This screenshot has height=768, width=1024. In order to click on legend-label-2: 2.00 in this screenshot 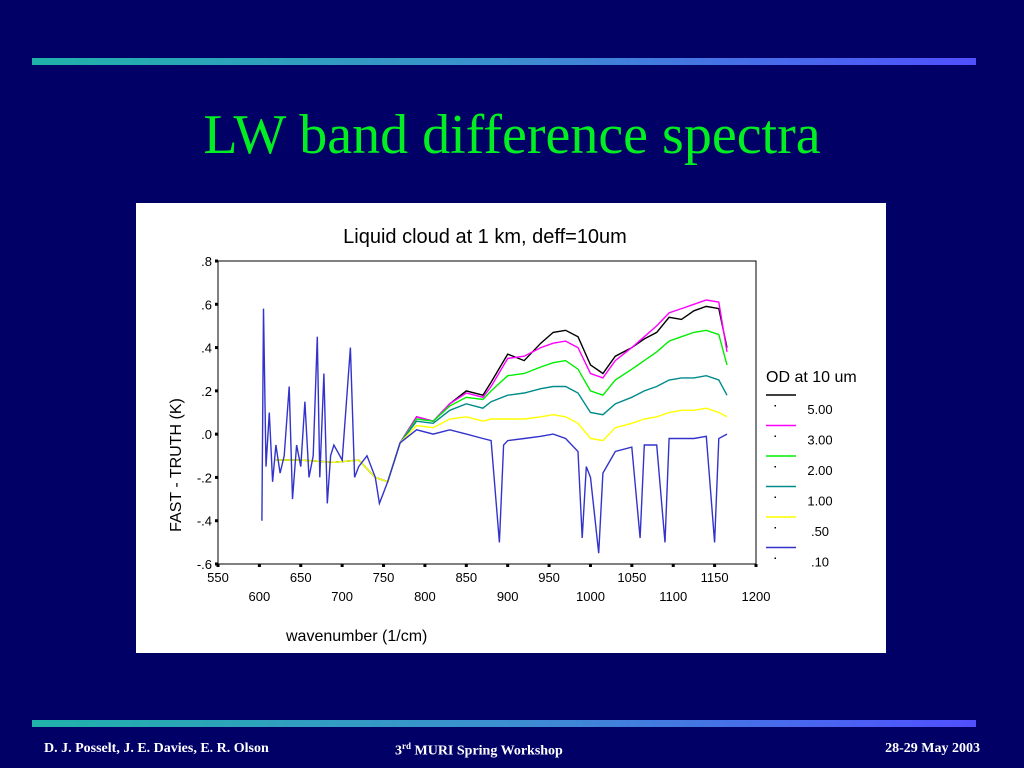, I will do `click(819, 470)`.